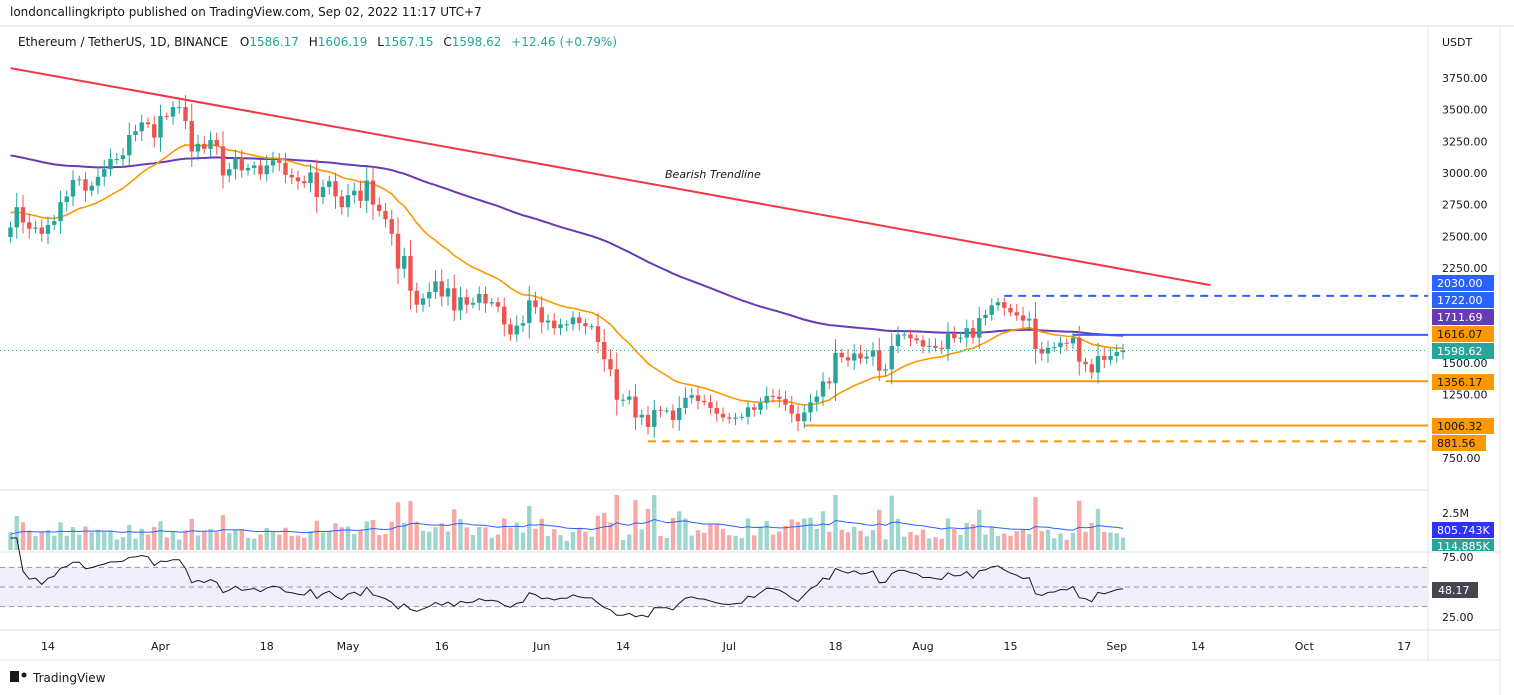  What do you see at coordinates (1456, 443) in the screenshot?
I see `price-tag-label: 881.56` at bounding box center [1456, 443].